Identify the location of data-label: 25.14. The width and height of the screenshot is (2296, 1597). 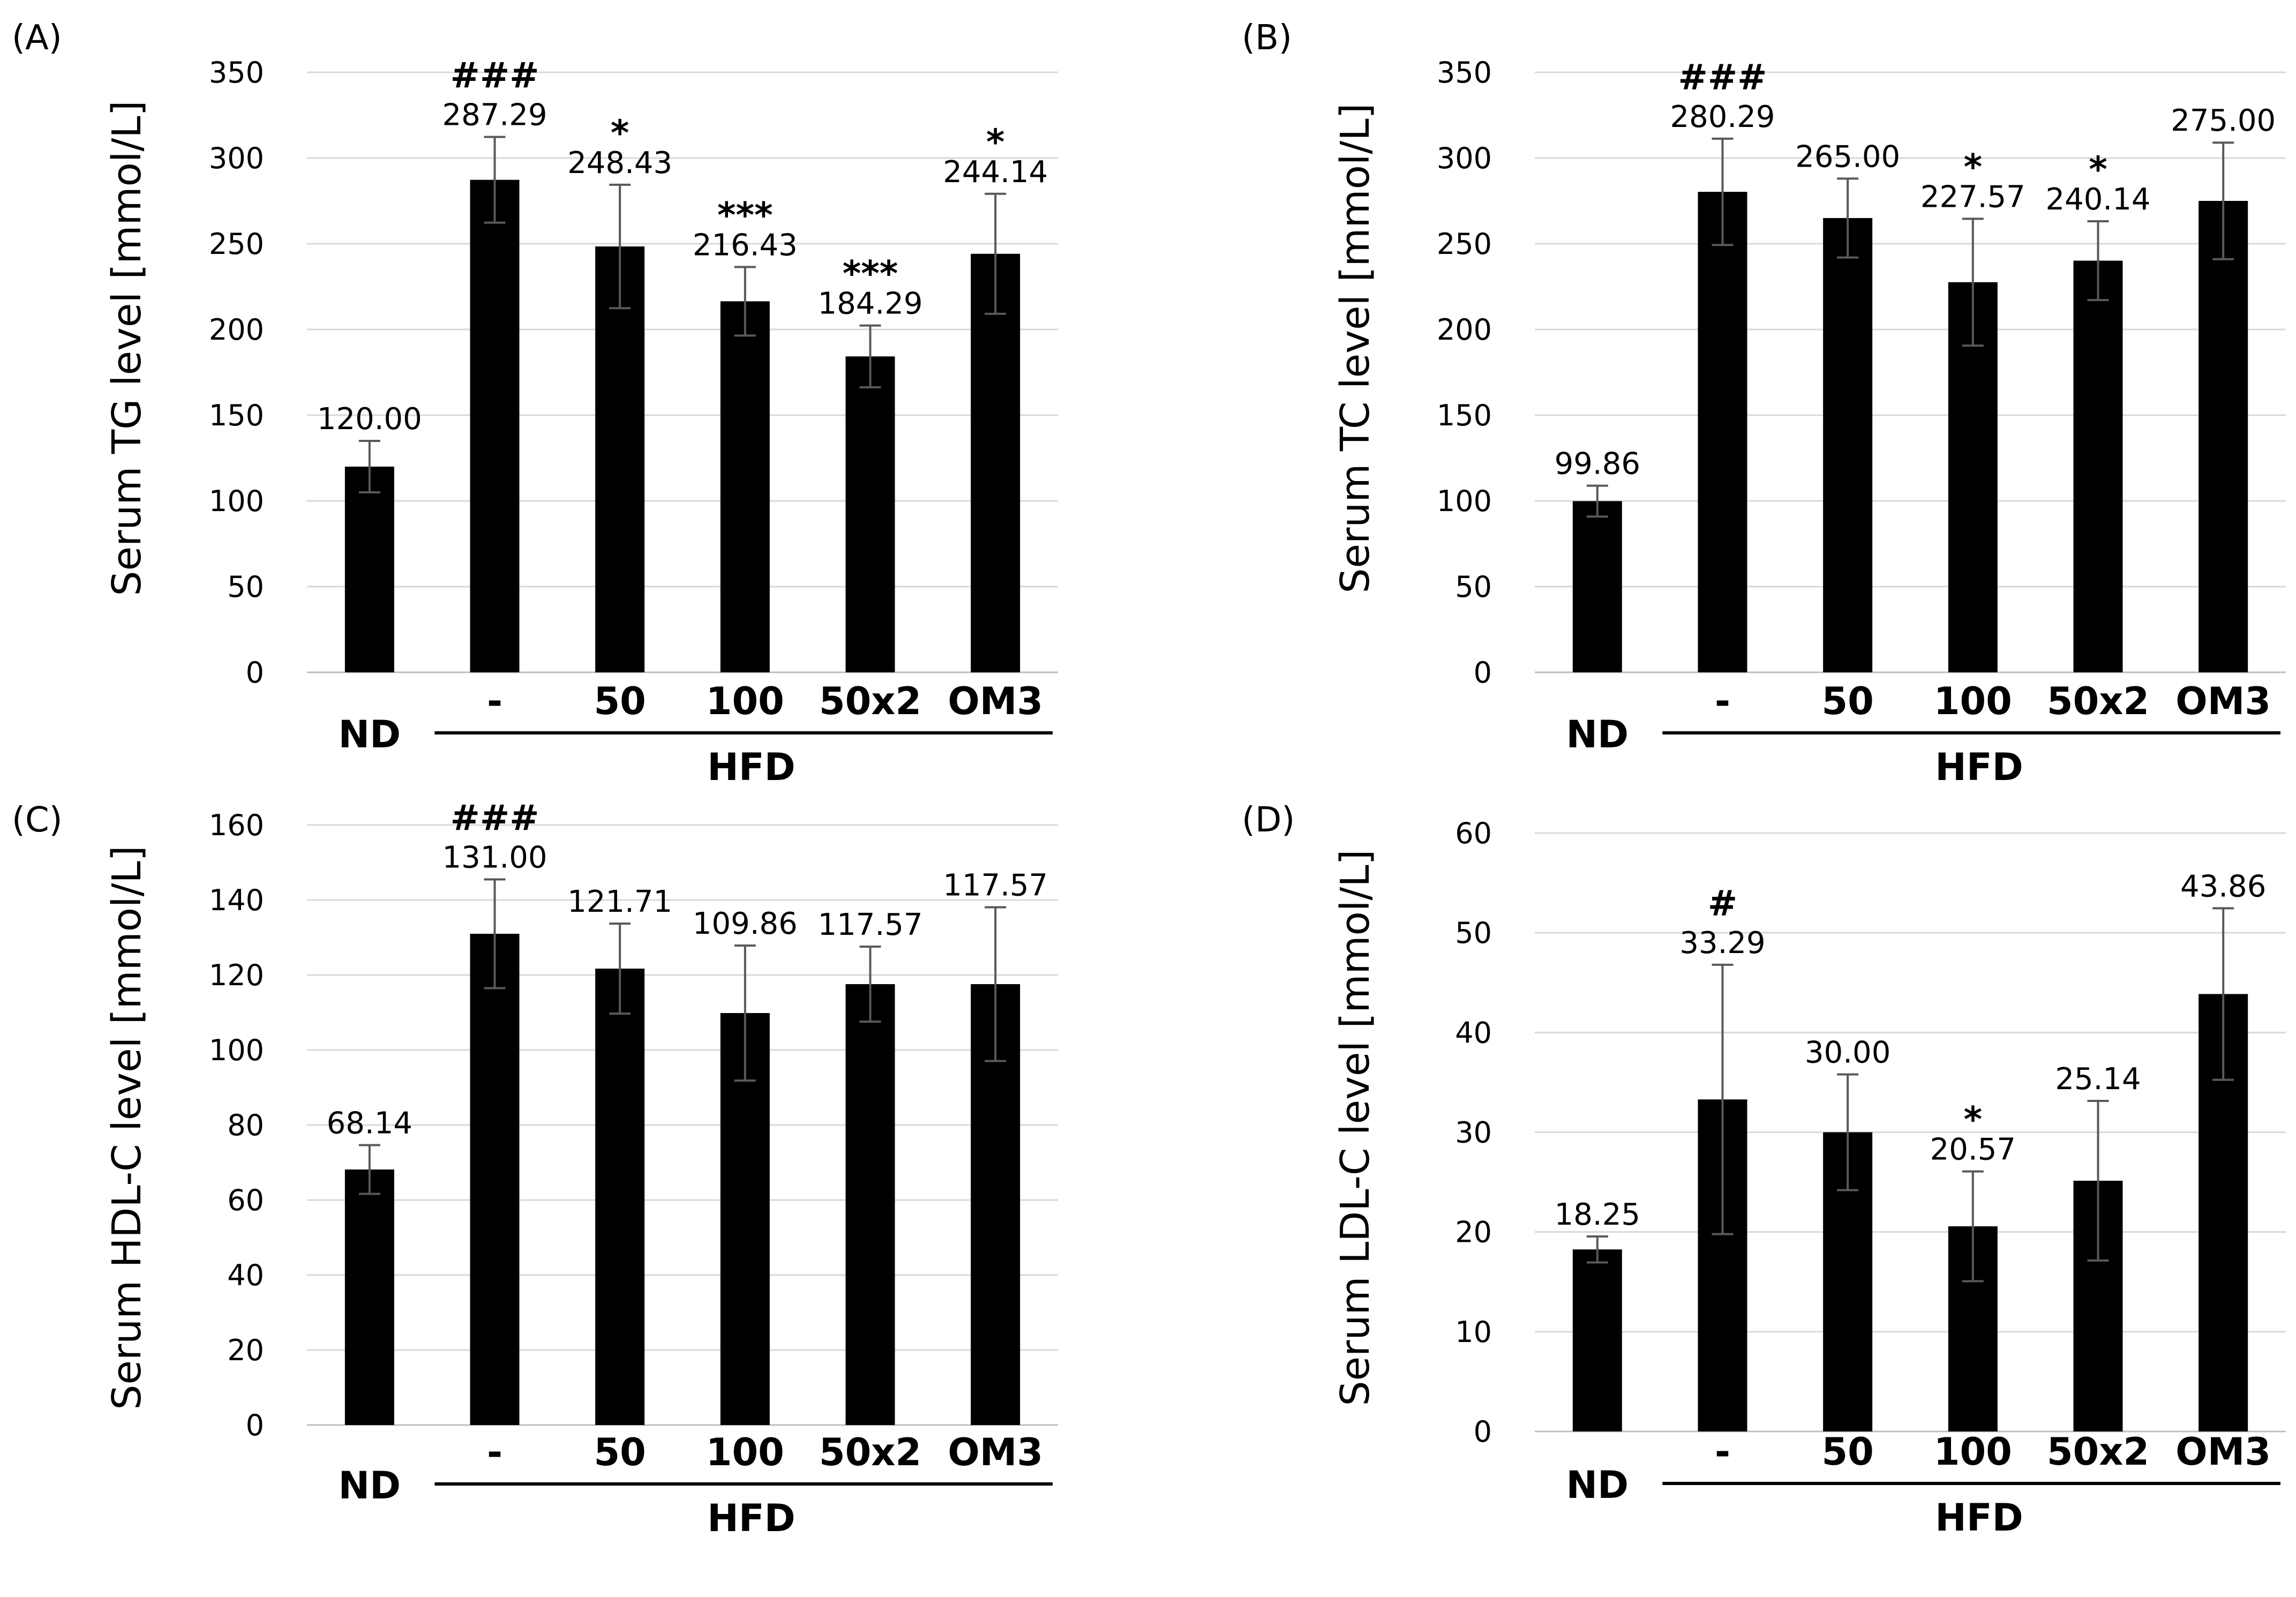
(2098, 1080).